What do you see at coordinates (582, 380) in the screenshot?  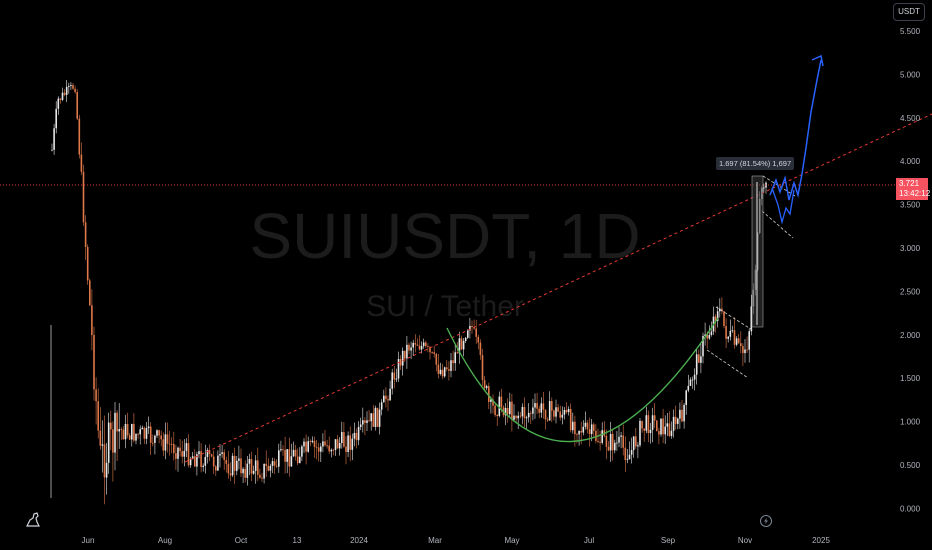 I see `cup-curve` at bounding box center [582, 380].